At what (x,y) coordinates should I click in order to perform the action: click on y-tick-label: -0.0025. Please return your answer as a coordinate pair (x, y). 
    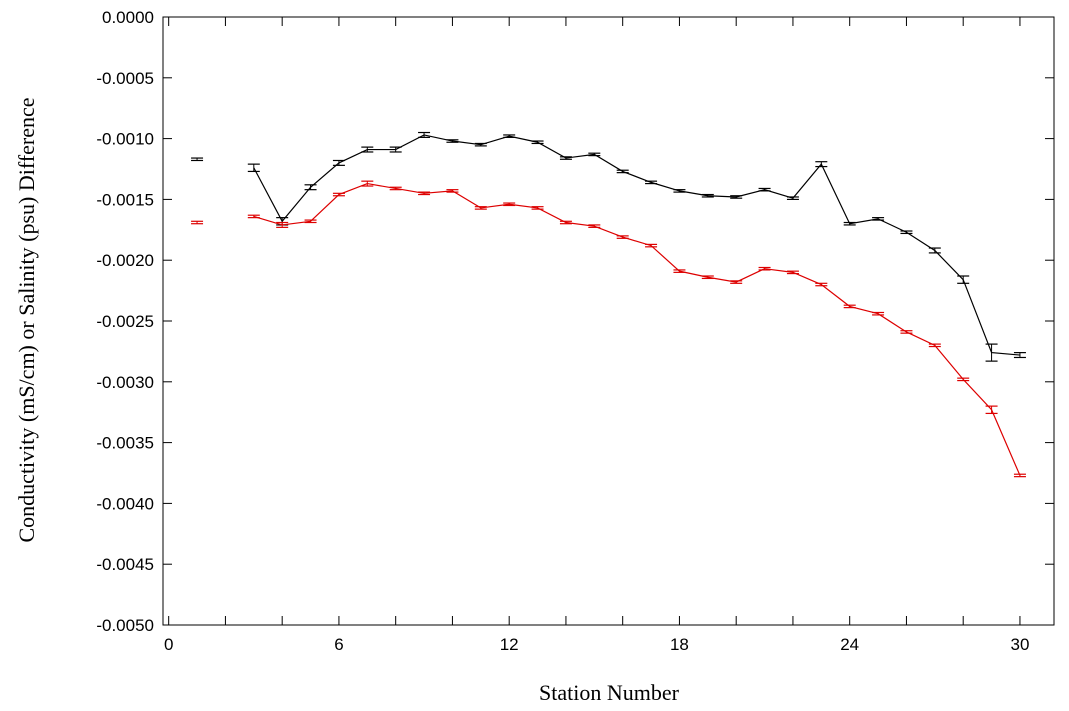
    Looking at the image, I should click on (125, 321).